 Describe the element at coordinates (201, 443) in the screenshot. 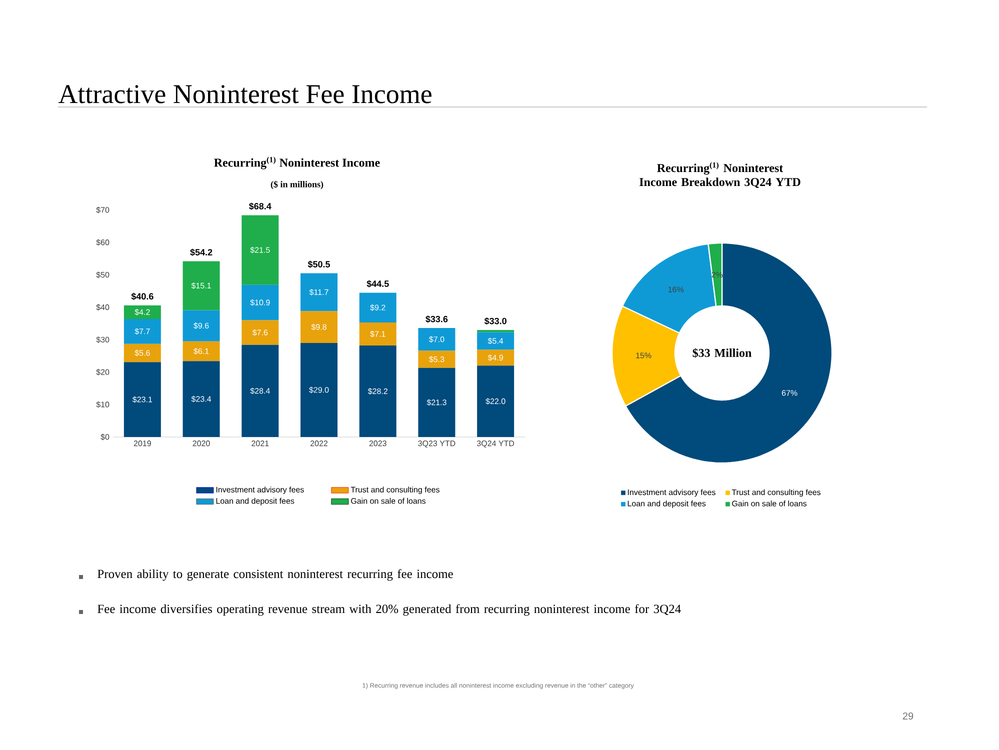

I see `x-tick-label: 2020` at that location.